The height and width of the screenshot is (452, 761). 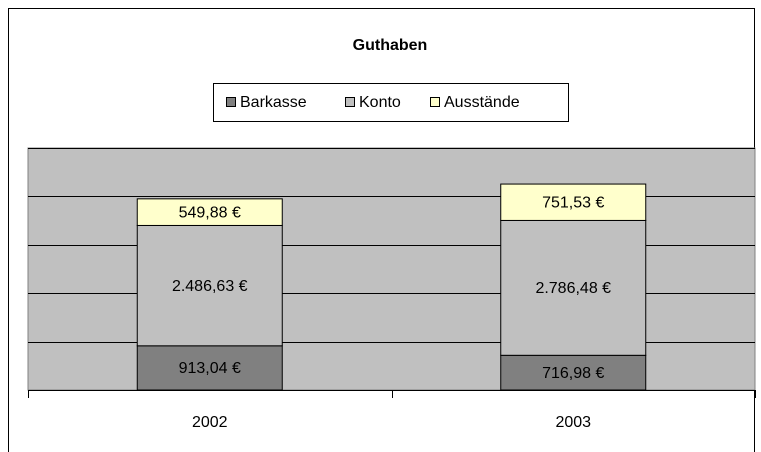 What do you see at coordinates (273, 102) in the screenshot?
I see `legend-label: Barkasse` at bounding box center [273, 102].